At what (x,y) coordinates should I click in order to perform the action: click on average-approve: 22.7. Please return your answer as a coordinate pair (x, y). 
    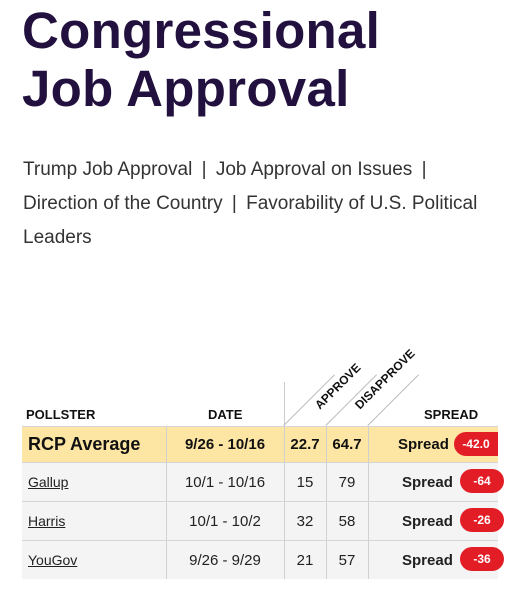
    Looking at the image, I should click on (305, 444).